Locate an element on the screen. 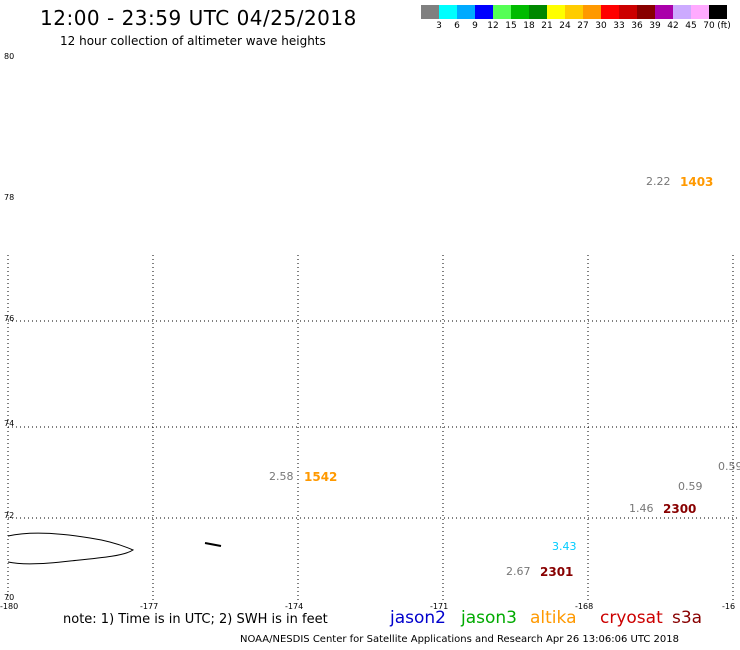 Image resolution: width=740 pixels, height=650 pixels. lon-label-168: -168 is located at coordinates (584, 606).